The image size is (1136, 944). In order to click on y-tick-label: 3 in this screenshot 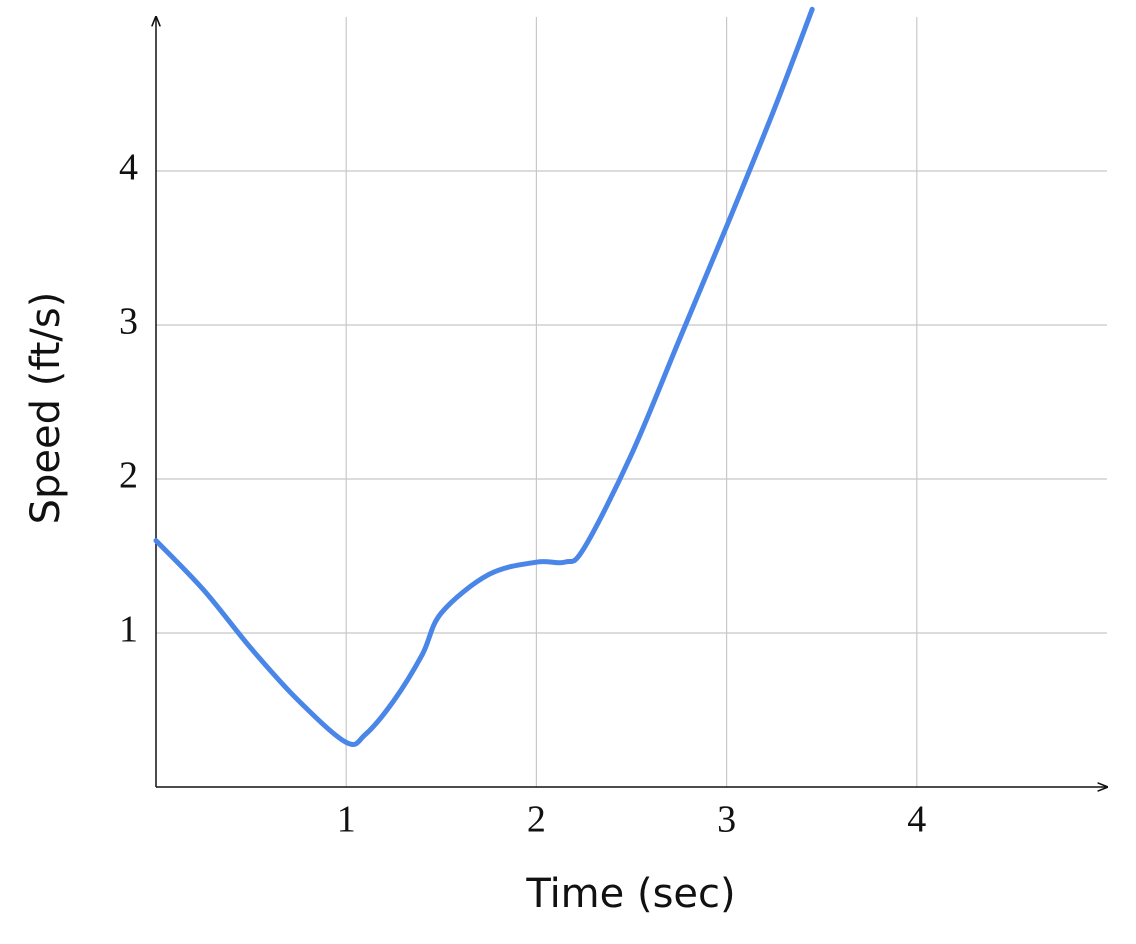, I will do `click(128, 322)`.